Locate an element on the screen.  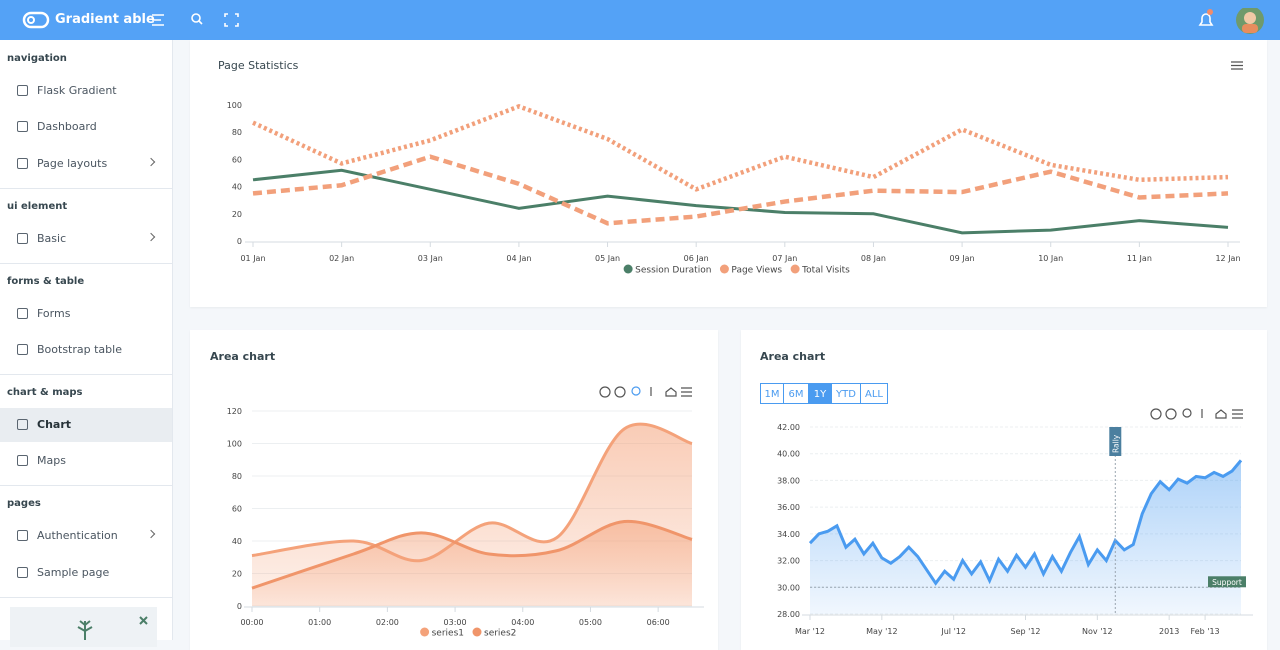
nav-label: Basic is located at coordinates (52, 238).